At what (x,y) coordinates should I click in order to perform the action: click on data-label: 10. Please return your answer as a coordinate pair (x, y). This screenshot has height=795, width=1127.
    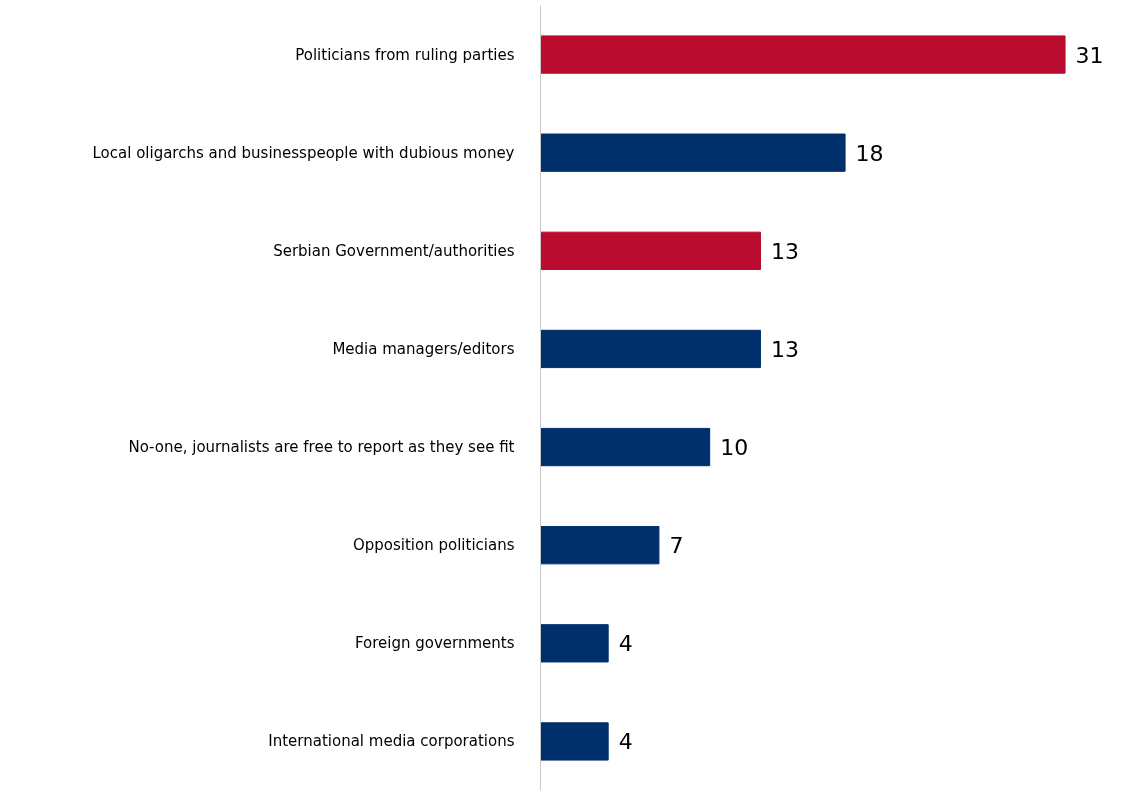
    Looking at the image, I should click on (734, 448).